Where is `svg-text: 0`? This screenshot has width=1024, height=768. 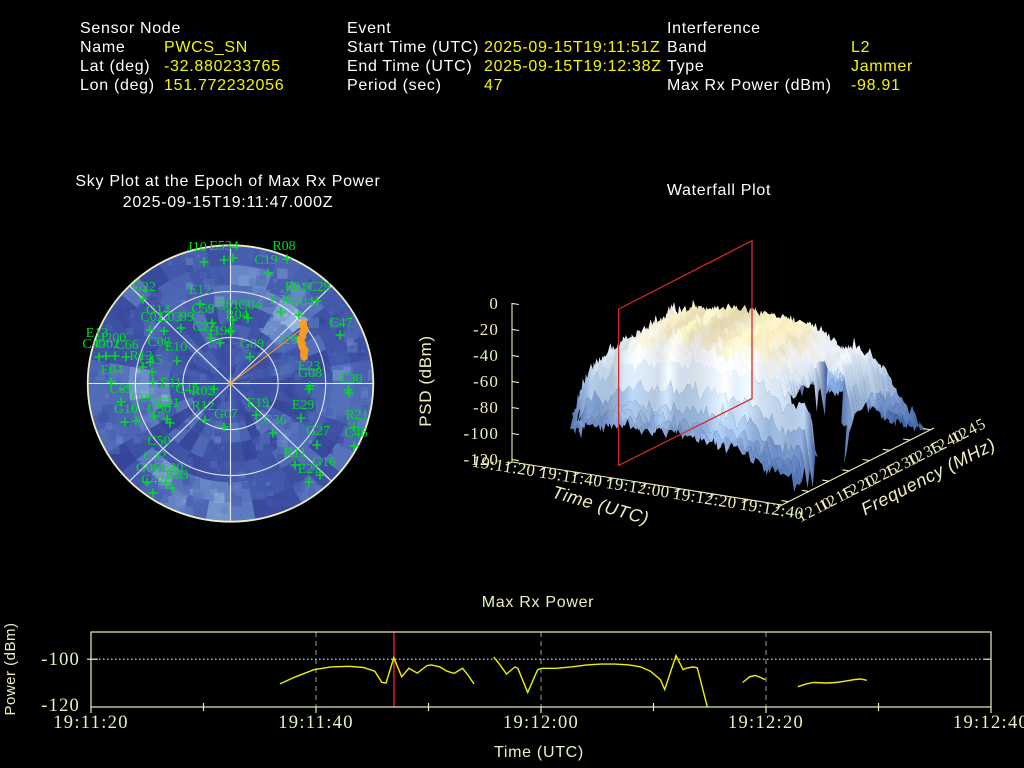
svg-text: 0 is located at coordinates (494, 303).